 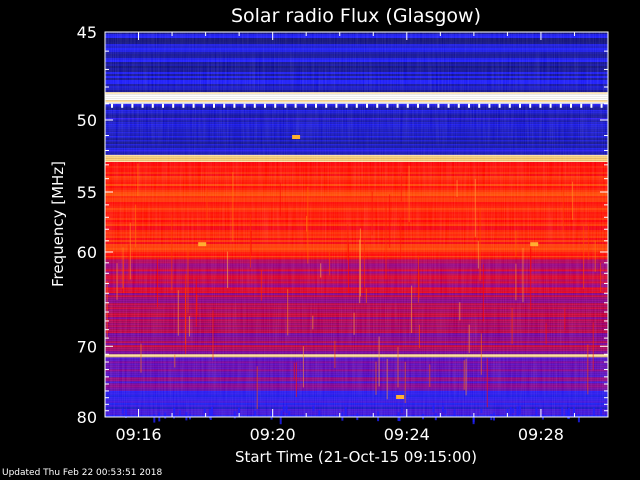 What do you see at coordinates (356, 457) in the screenshot?
I see `x-axis-label: Start Time (21-Oct-15 09:15:00)` at bounding box center [356, 457].